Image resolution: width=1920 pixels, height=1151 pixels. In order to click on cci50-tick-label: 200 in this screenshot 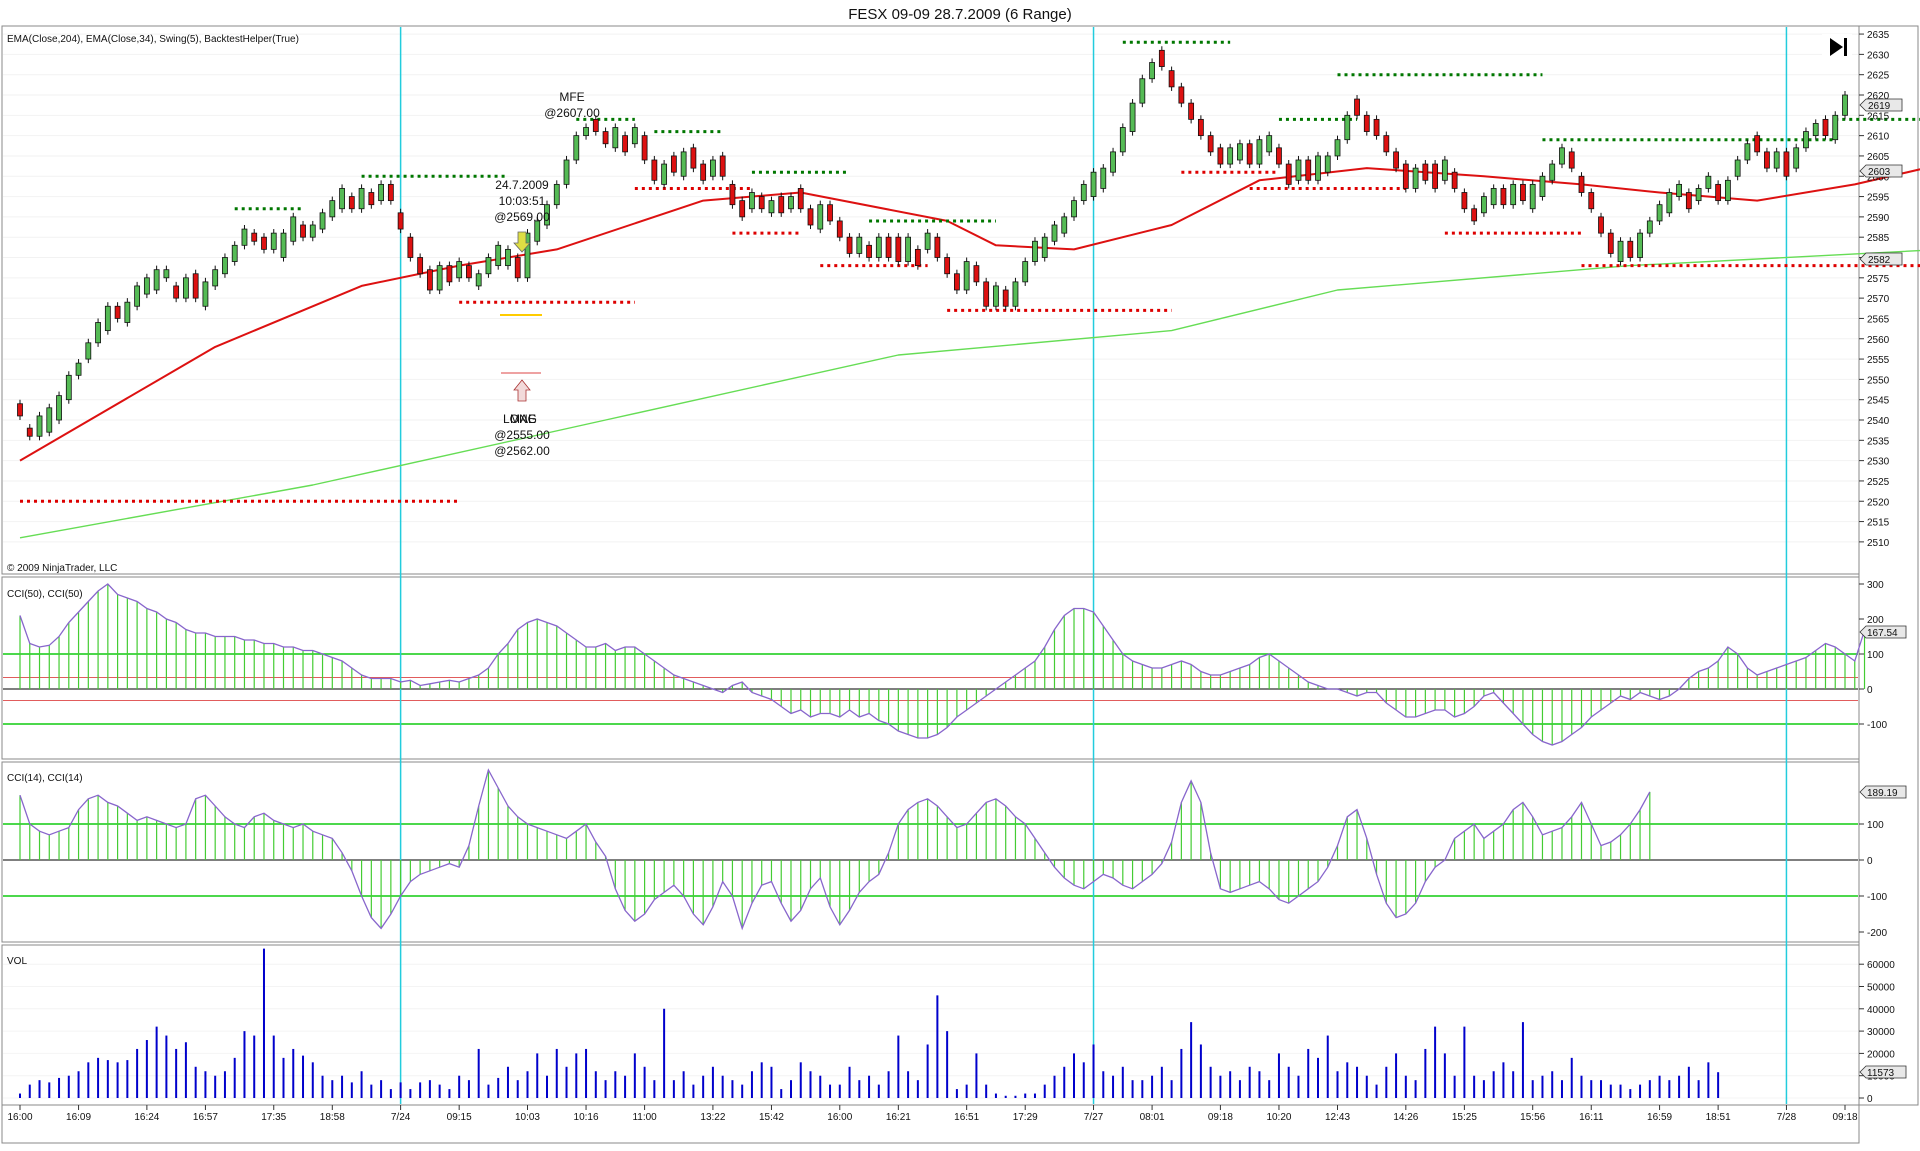, I will do `click(1875, 620)`.